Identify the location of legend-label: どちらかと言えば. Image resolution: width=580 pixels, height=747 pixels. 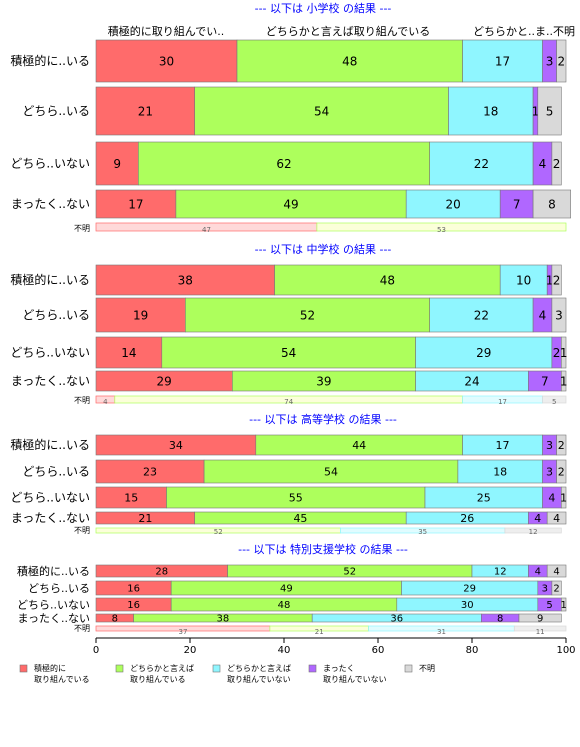
(259, 668).